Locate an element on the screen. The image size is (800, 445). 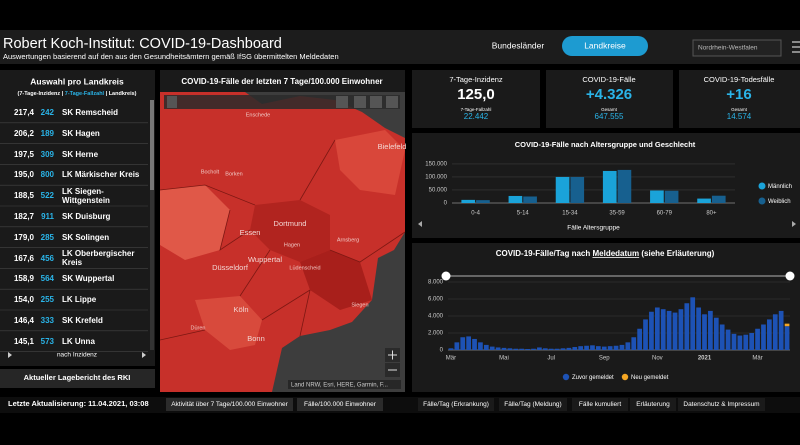
bottom-tab-label: Datenschutz & Impressum is located at coordinates (721, 404).